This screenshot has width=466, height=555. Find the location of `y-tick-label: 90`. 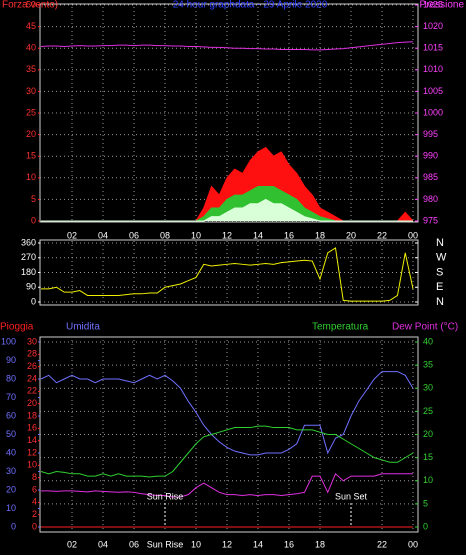

y-tick-label: 90 is located at coordinates (31, 287).